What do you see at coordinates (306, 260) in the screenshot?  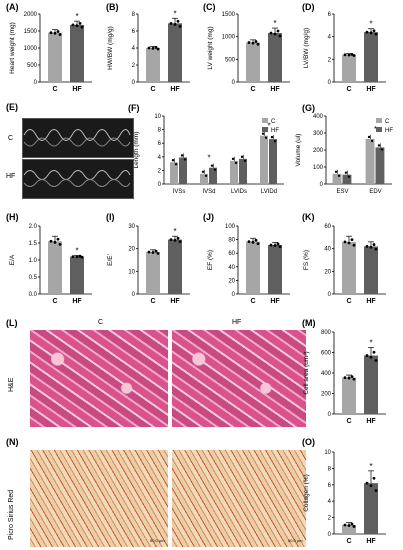 I see `y-axis-label-K: FS (%)` at bounding box center [306, 260].